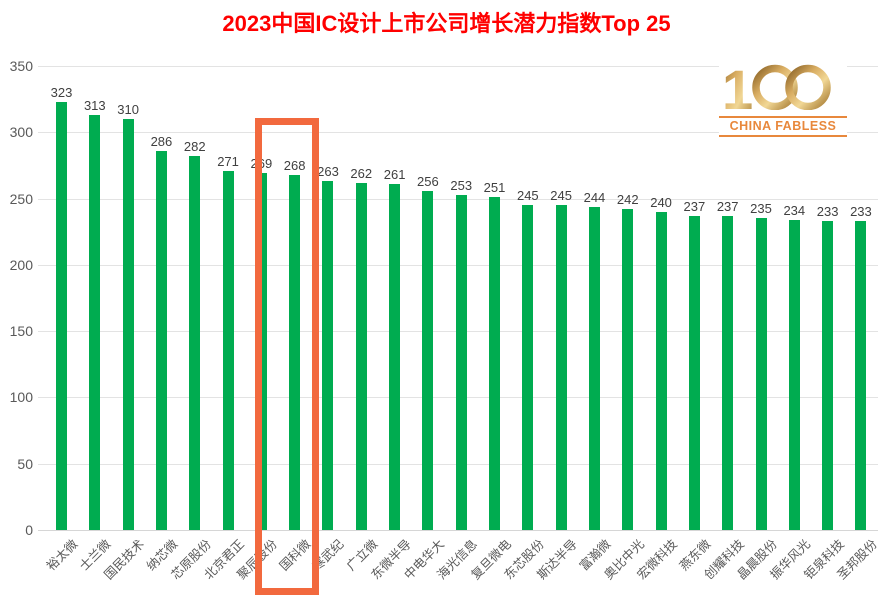 The image size is (893, 604). What do you see at coordinates (808, 87) in the screenshot?
I see `logo-zero-right-icon` at bounding box center [808, 87].